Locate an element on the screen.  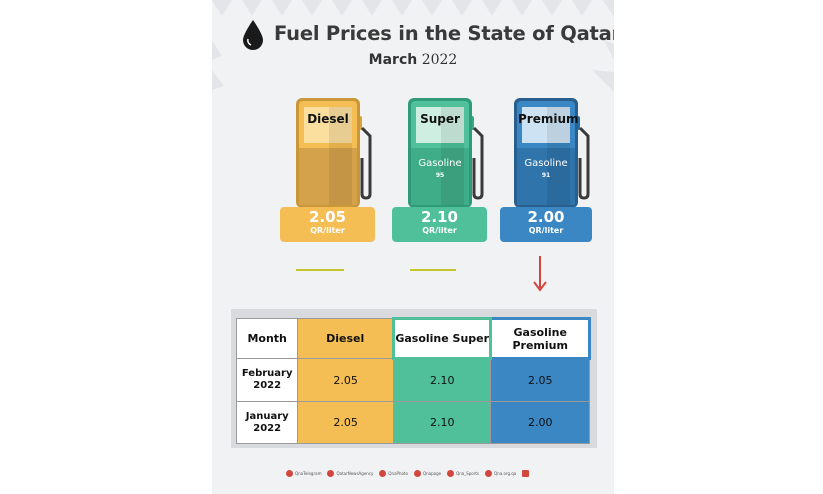
triangle-pattern-background is located at coordinates (413, 46).